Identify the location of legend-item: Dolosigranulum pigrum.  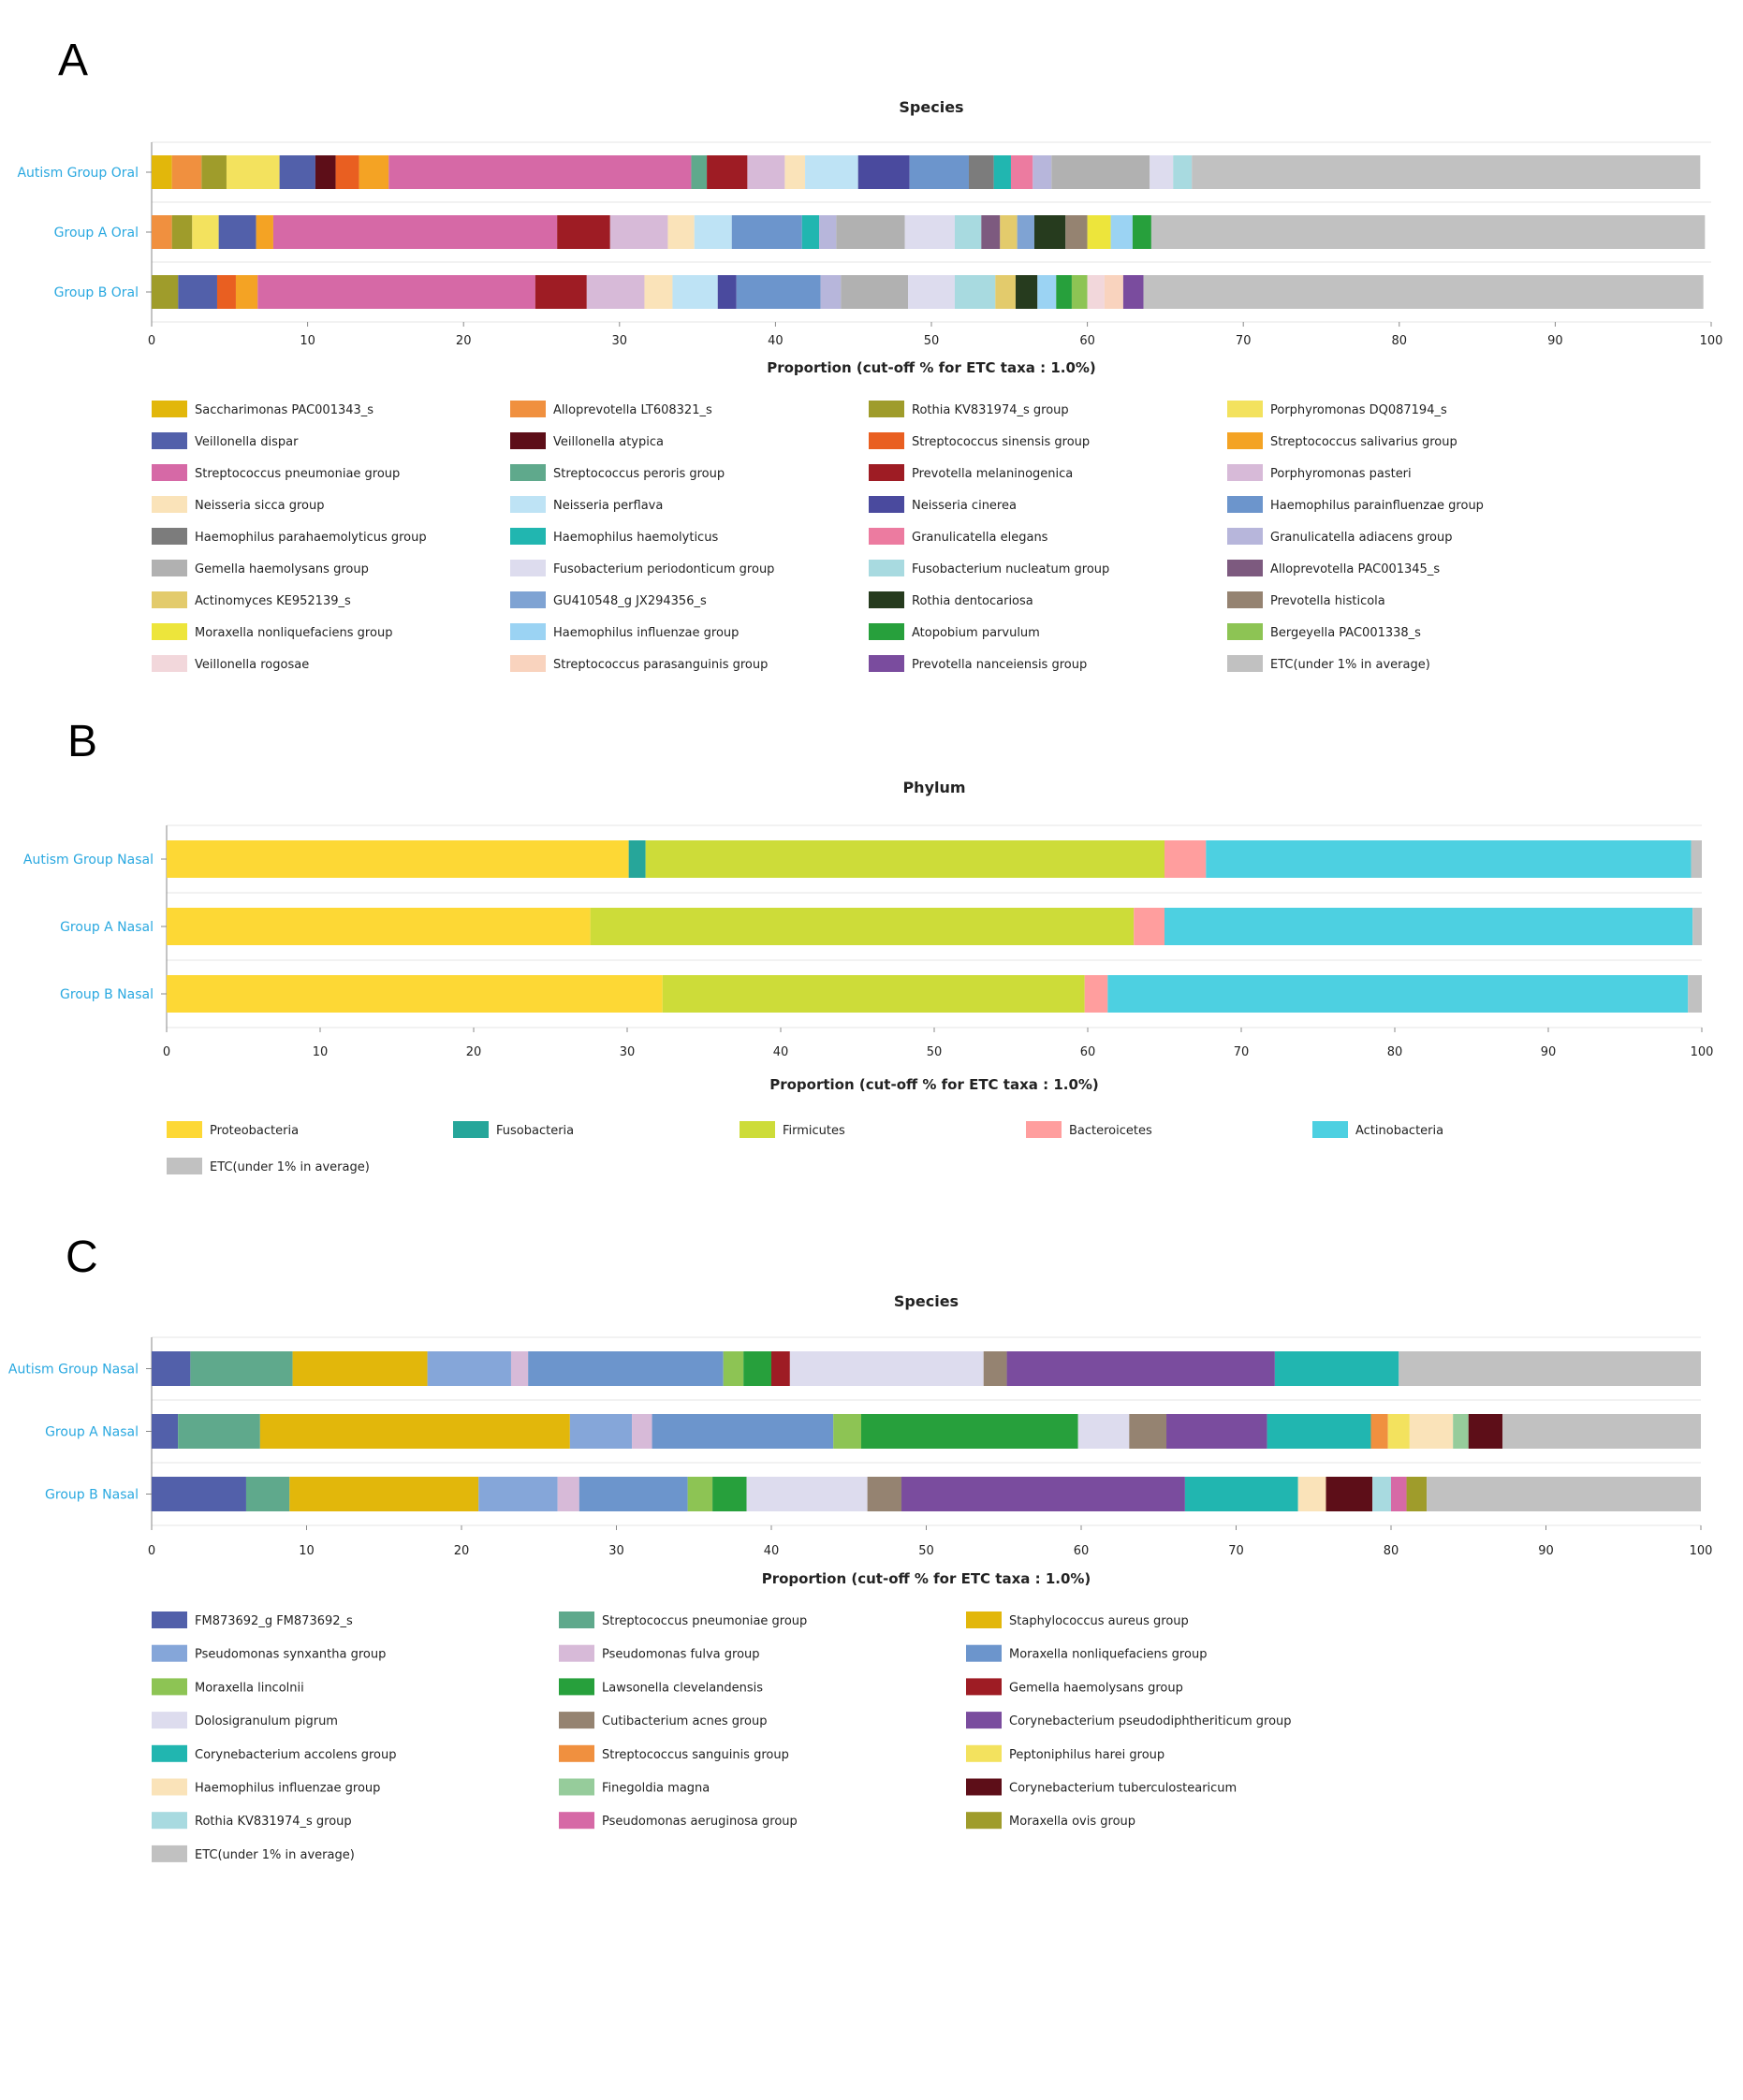
(245, 1720).